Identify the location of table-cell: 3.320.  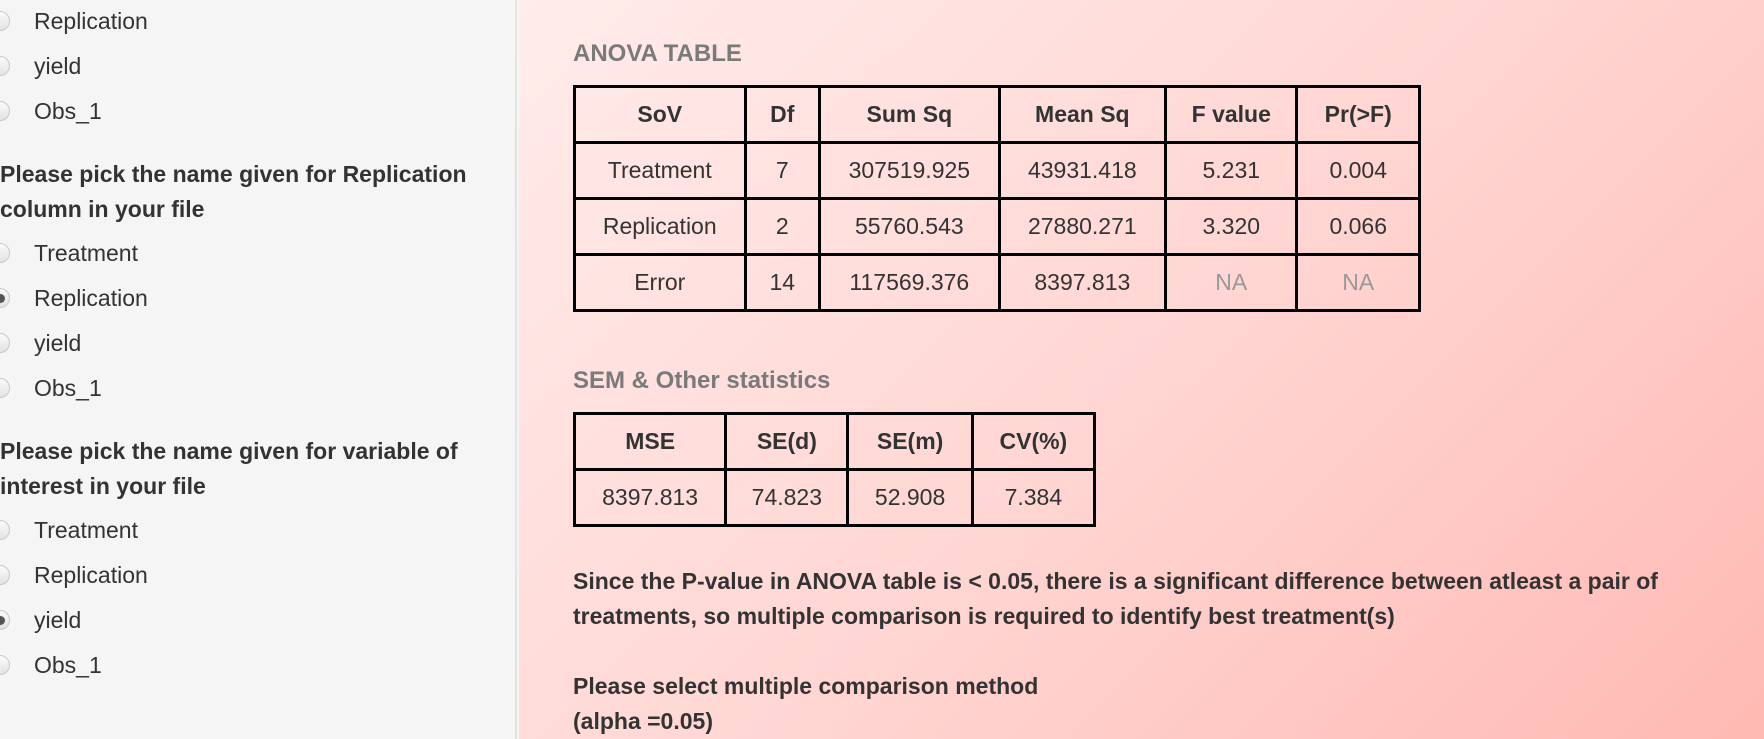
(1231, 226).